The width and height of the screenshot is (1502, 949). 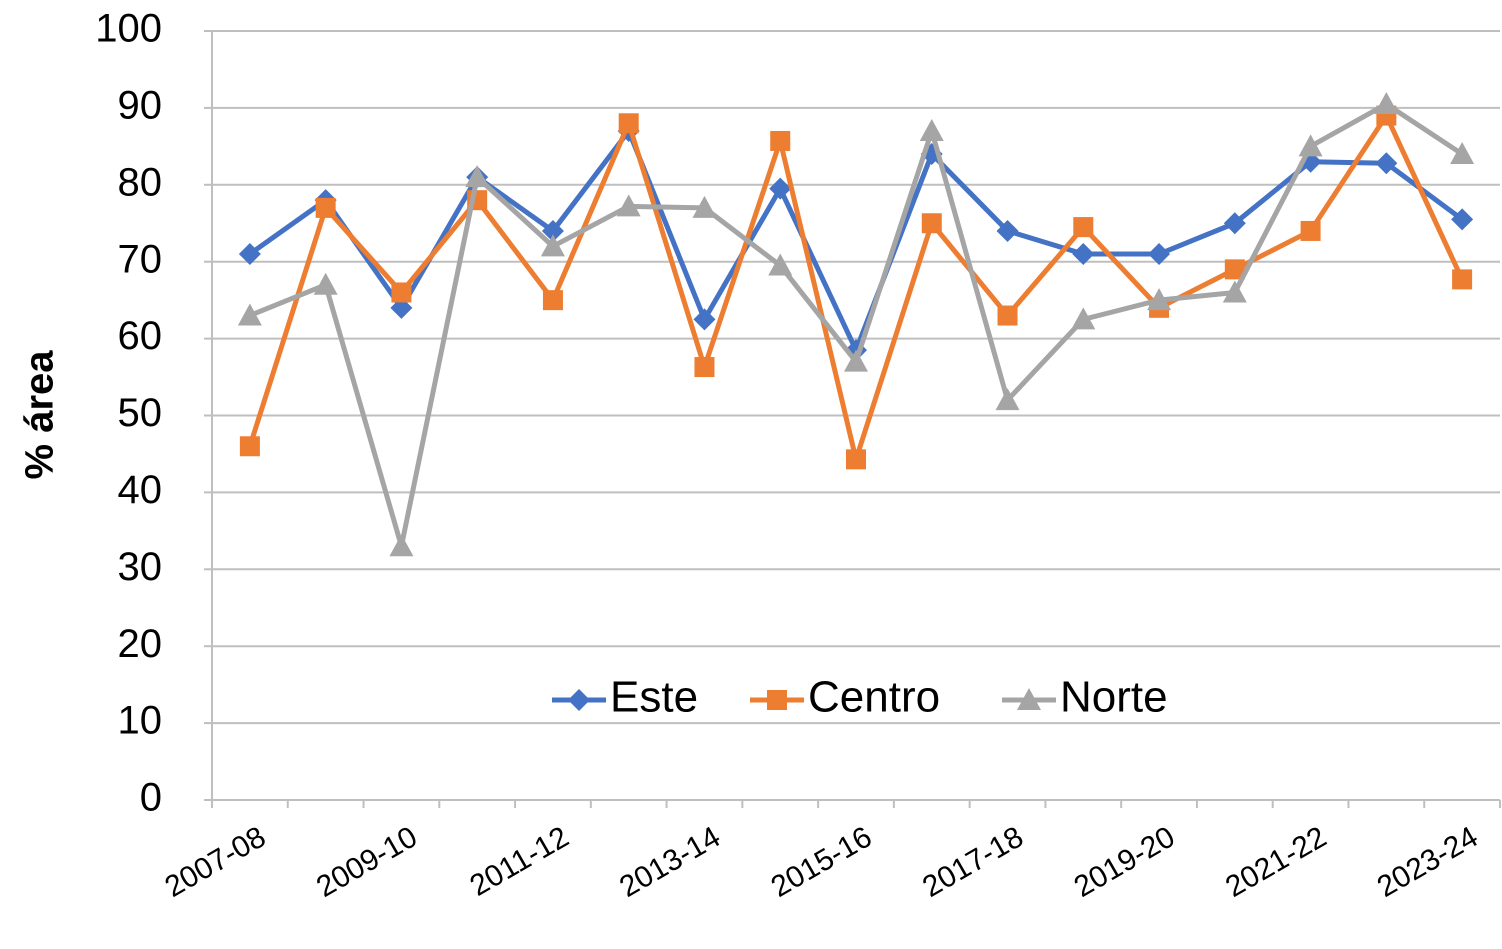 What do you see at coordinates (140, 490) in the screenshot?
I see `y-tick-label: 40` at bounding box center [140, 490].